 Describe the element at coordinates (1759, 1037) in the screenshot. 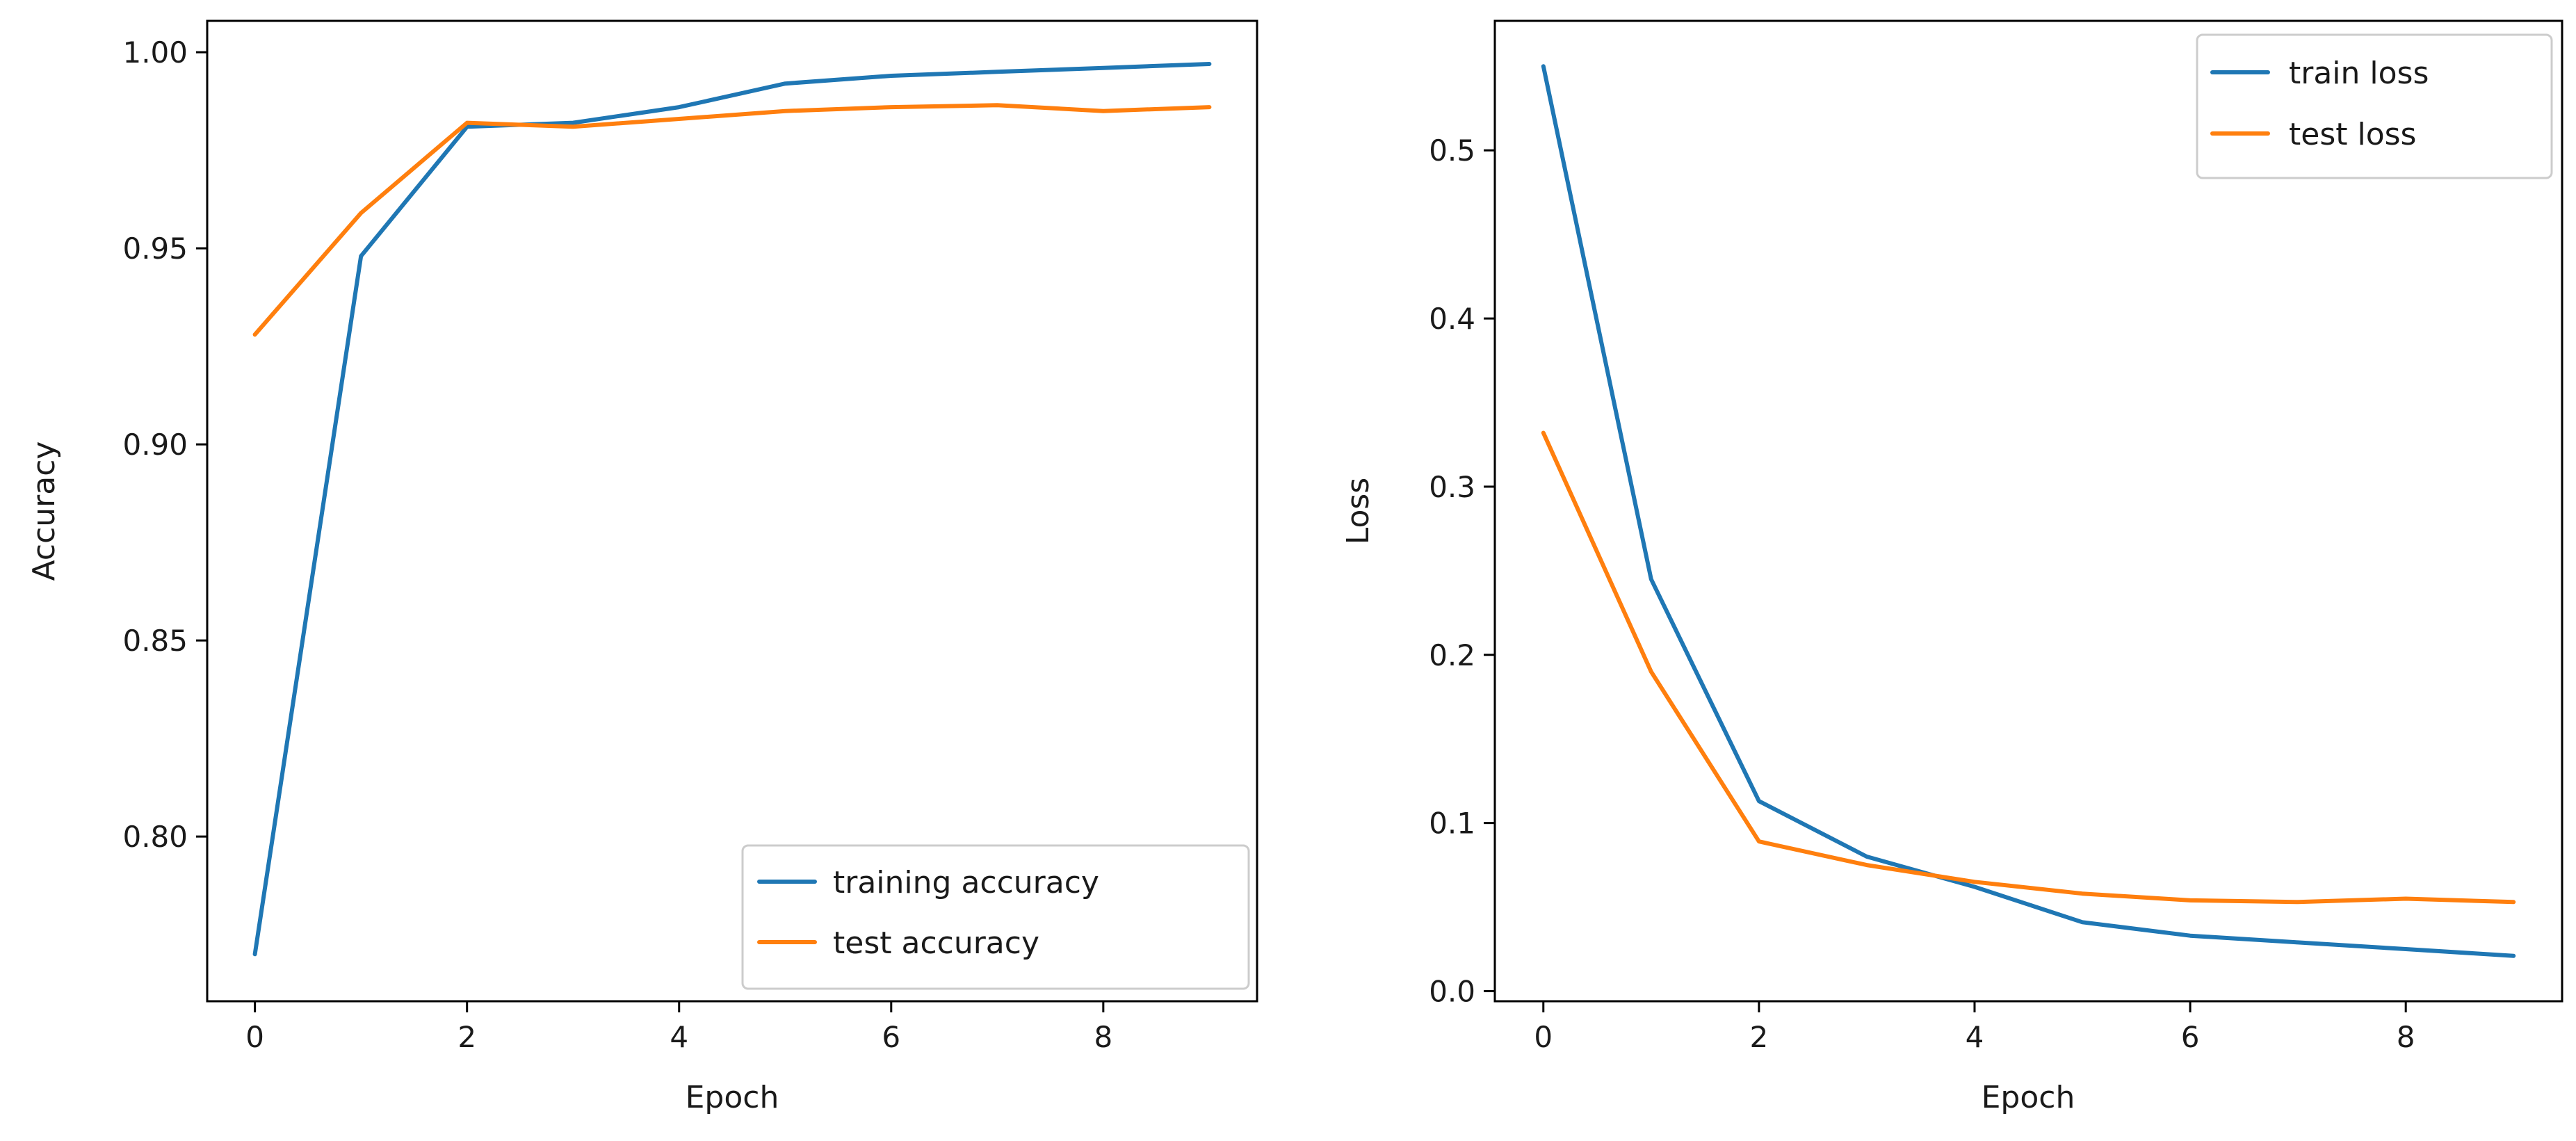

I see `loss-x-tick-label-1: 2` at that location.